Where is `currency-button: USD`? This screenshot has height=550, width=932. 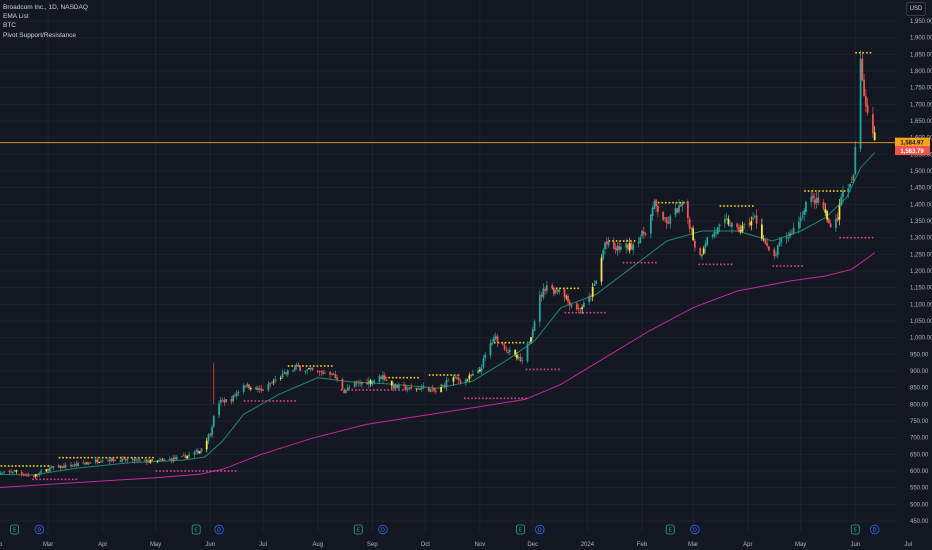
currency-button: USD is located at coordinates (916, 9).